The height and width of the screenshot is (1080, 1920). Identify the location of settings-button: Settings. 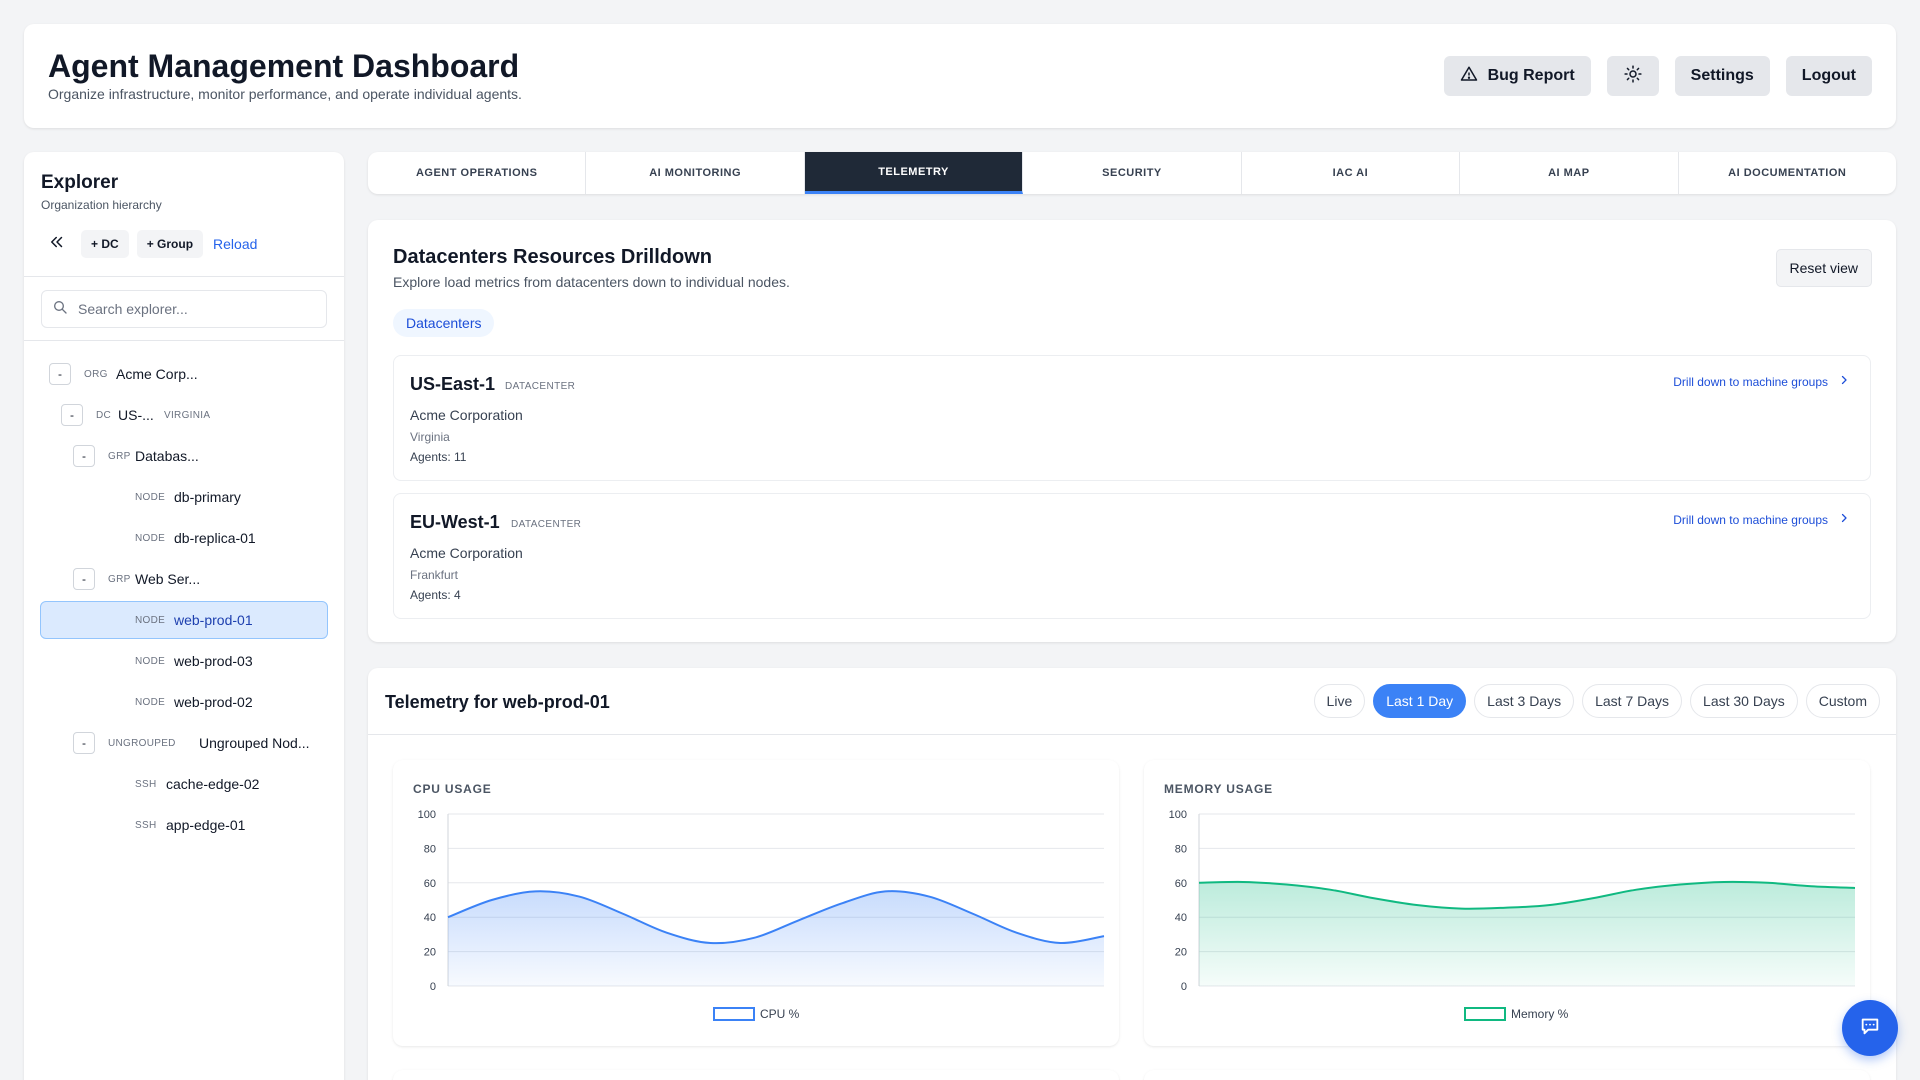
(1722, 76).